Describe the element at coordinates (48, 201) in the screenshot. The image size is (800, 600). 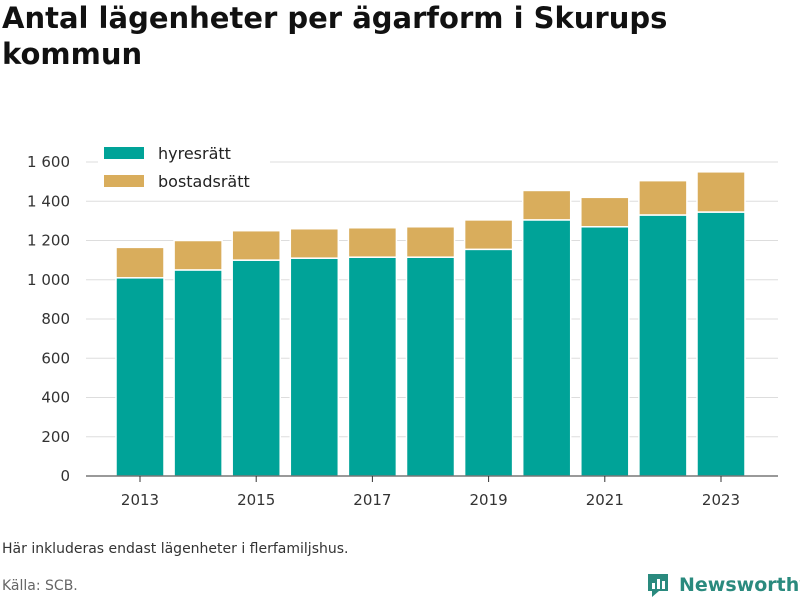
I see `y-tick-label: 1 400` at that location.